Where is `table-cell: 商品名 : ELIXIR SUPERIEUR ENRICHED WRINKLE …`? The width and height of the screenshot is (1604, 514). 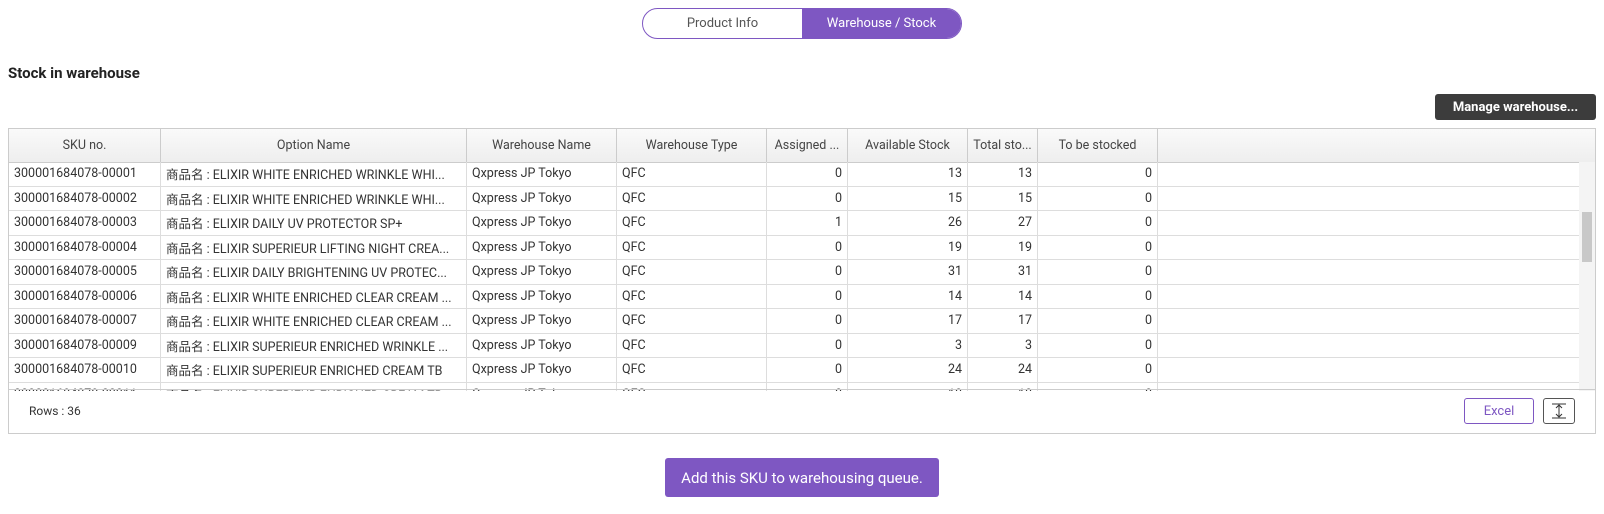
table-cell: 商品名 : ELIXIR SUPERIEUR ENRICHED WRINKLE … is located at coordinates (314, 345).